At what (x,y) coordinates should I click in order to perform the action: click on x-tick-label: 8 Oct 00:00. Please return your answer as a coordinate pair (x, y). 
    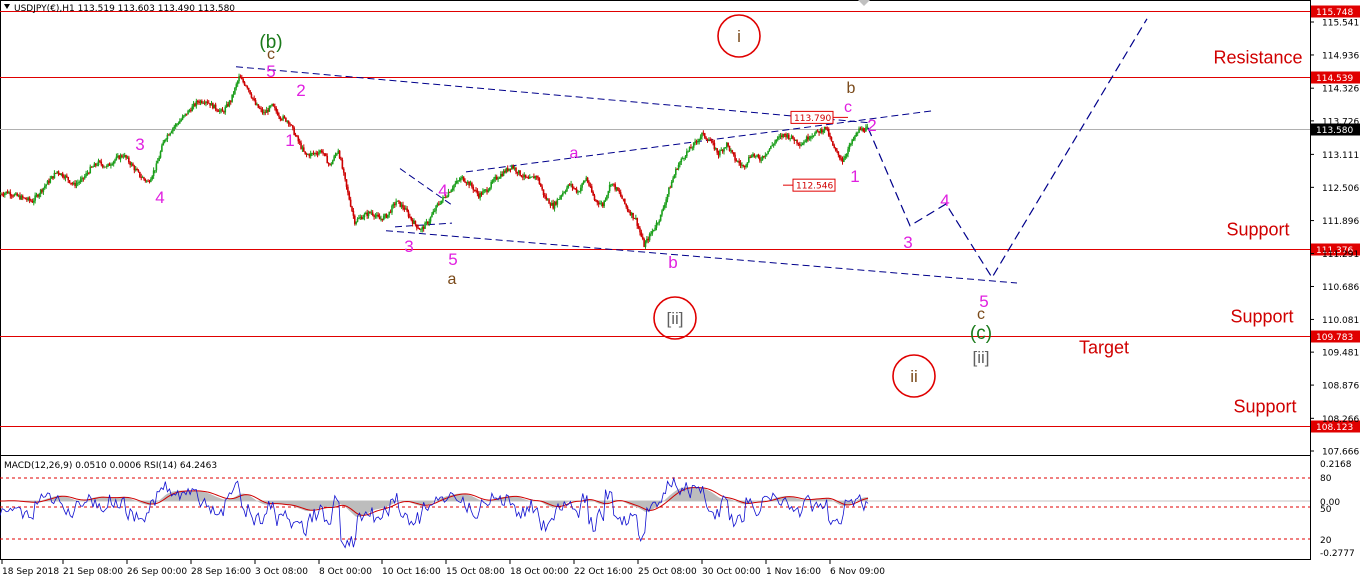
    Looking at the image, I should click on (345, 572).